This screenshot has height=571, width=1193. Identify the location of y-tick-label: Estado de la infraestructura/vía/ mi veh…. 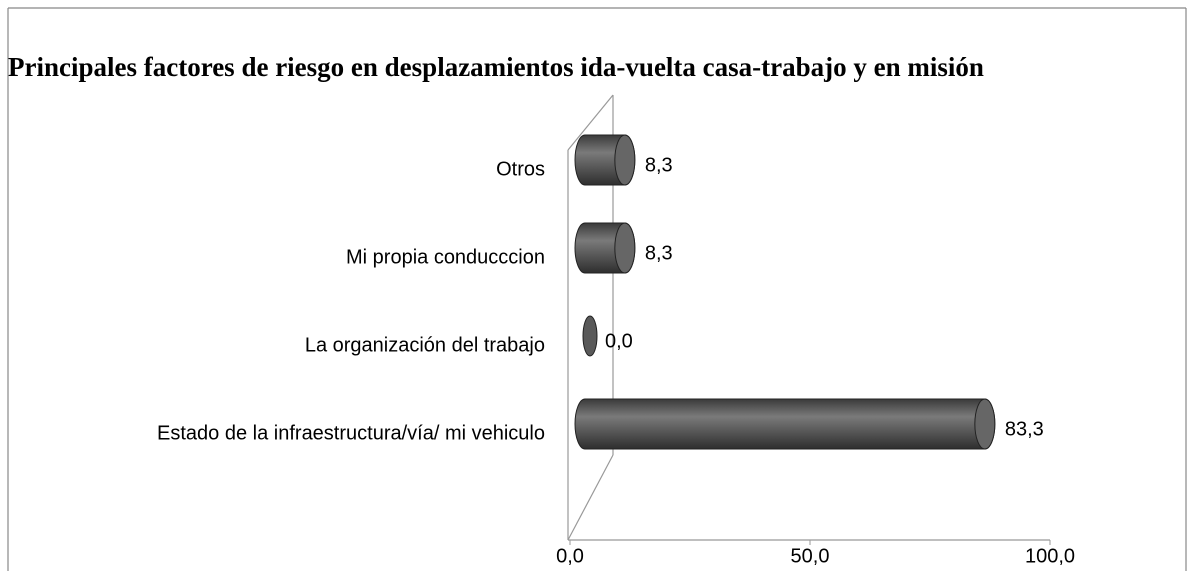
(351, 433).